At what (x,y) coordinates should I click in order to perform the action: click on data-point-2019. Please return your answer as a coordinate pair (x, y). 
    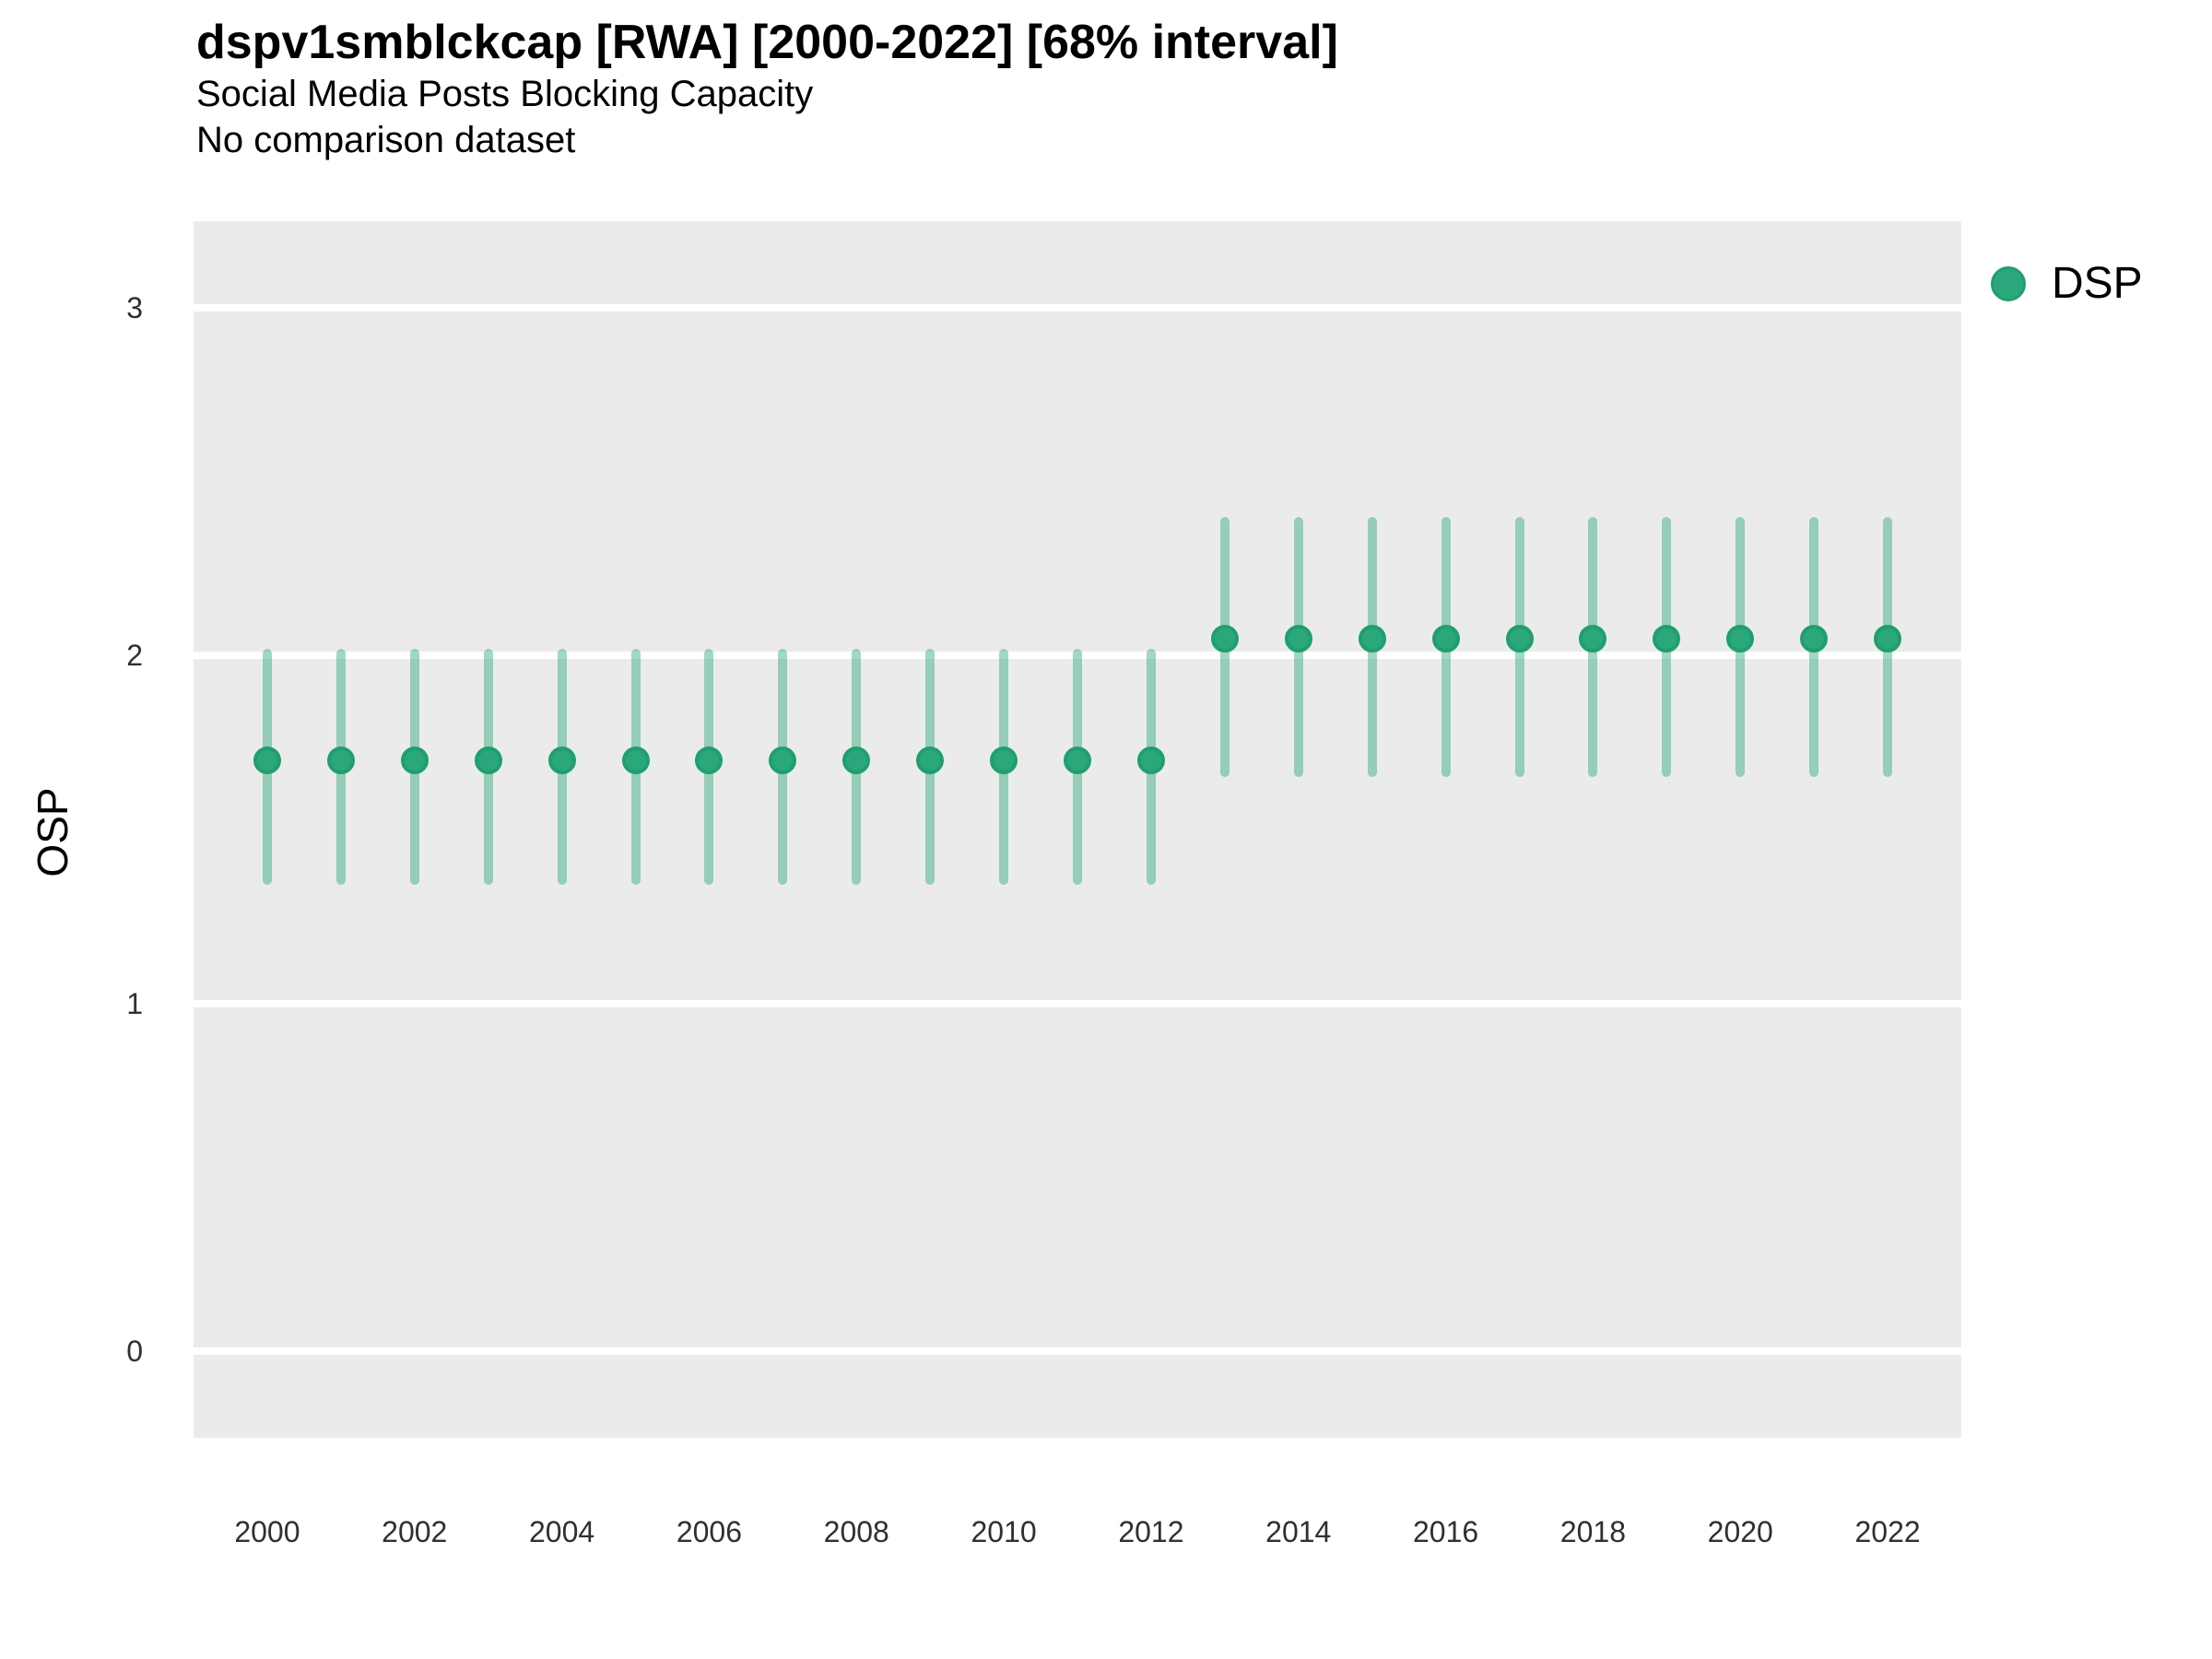
    Looking at the image, I should click on (1667, 638).